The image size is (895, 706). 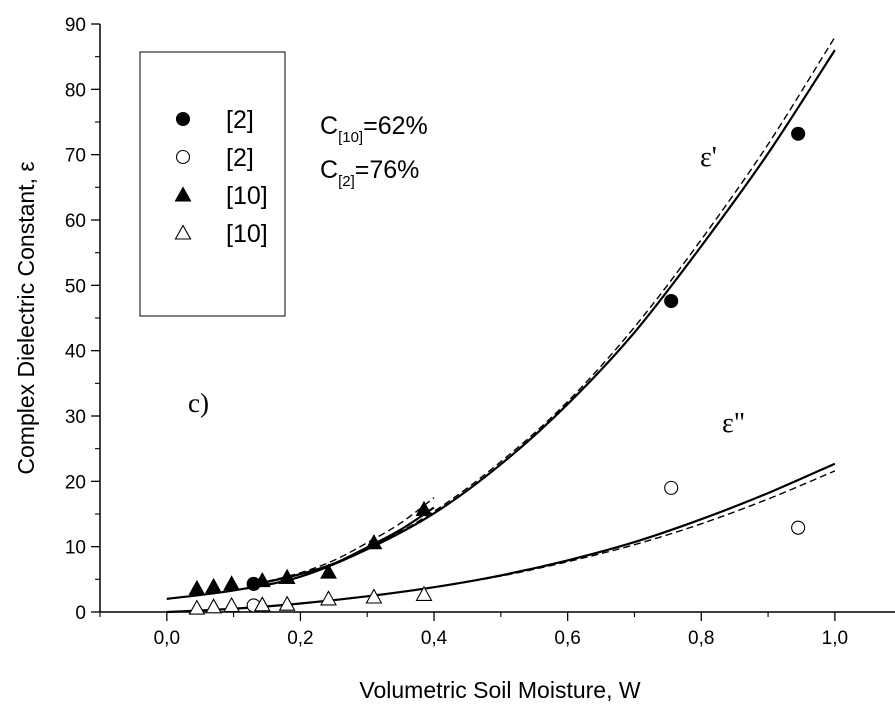 I want to click on y-tick-label: 50, so click(x=75, y=286).